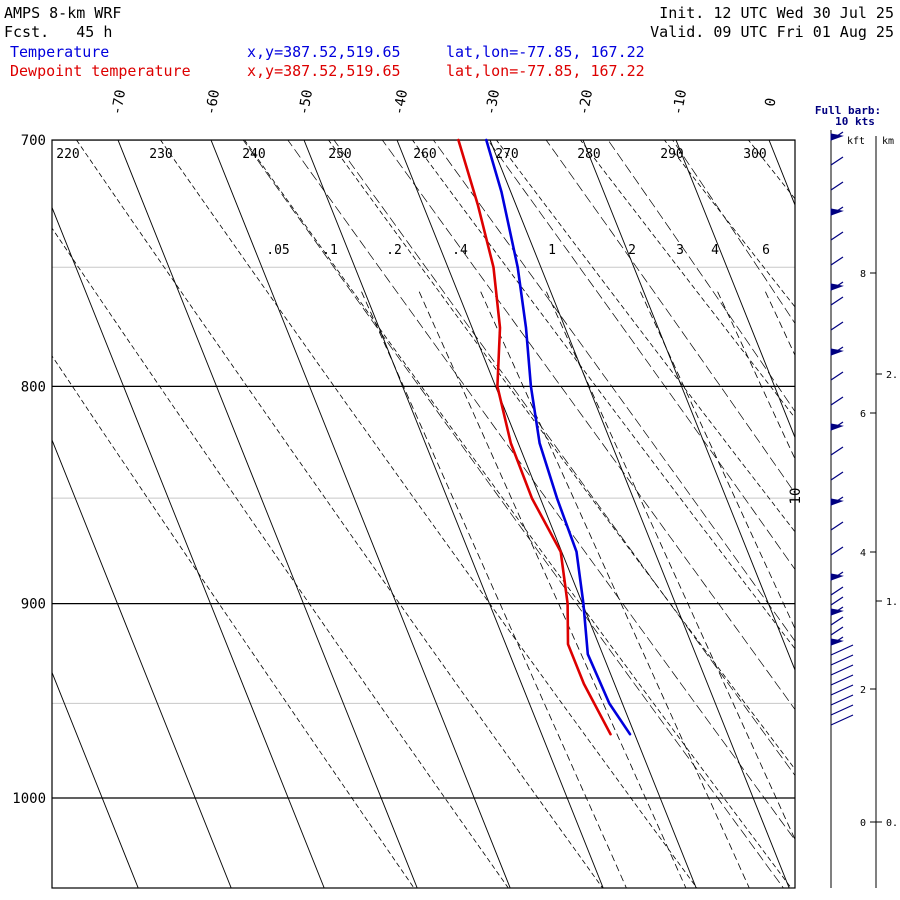 The width and height of the screenshot is (900, 900). I want to click on theta-label: 270, so click(506, 154).